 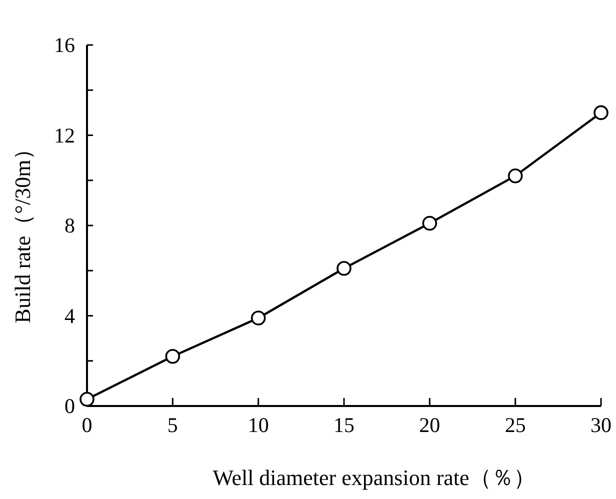 I want to click on x-tick-label: 5, so click(x=172, y=425).